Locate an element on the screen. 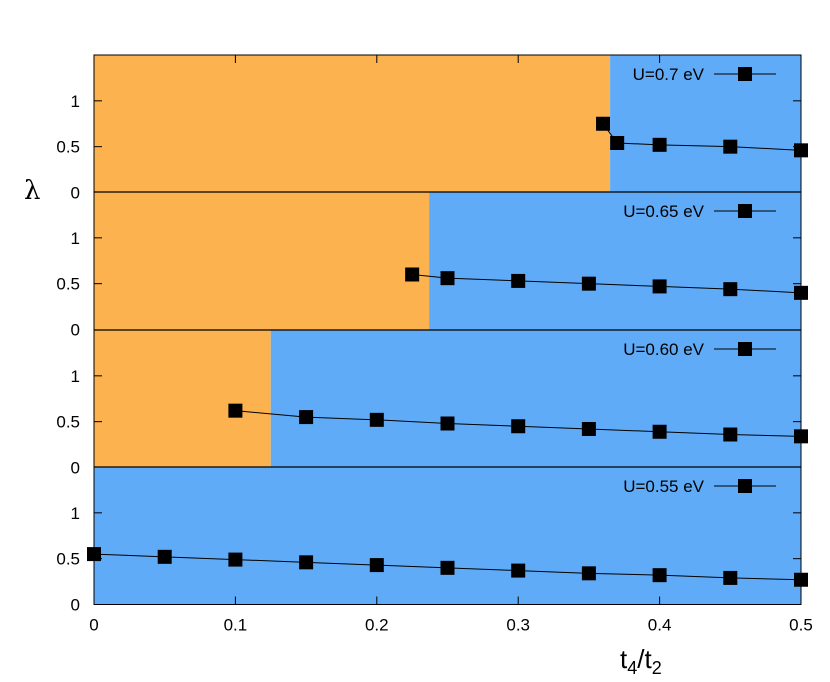  x-tick-label: 0.2 is located at coordinates (377, 625).